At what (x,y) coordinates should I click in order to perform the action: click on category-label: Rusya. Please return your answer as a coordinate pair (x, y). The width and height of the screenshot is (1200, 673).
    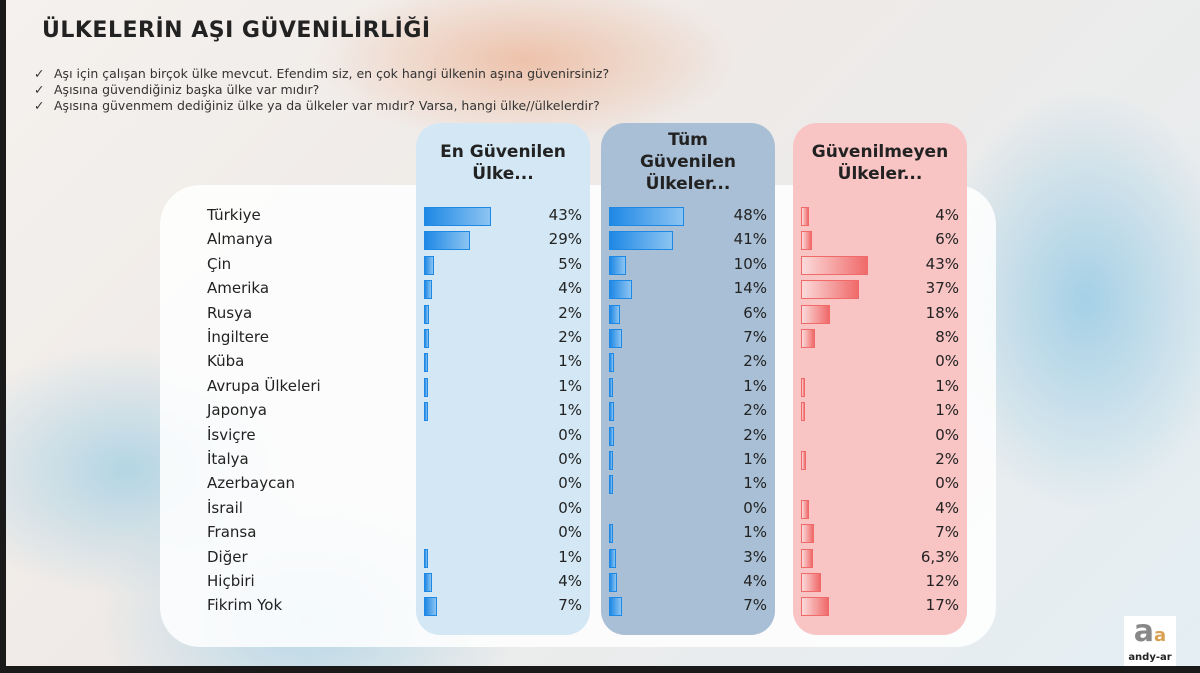
    Looking at the image, I should click on (230, 312).